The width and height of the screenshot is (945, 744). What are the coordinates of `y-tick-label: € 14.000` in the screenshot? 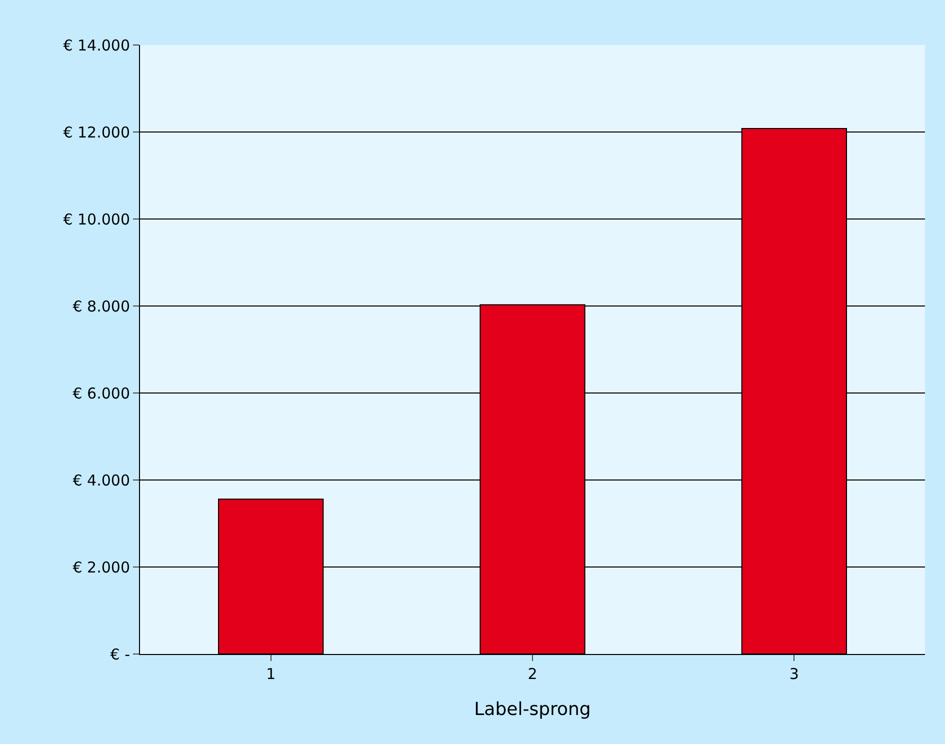 It's located at (96, 45).